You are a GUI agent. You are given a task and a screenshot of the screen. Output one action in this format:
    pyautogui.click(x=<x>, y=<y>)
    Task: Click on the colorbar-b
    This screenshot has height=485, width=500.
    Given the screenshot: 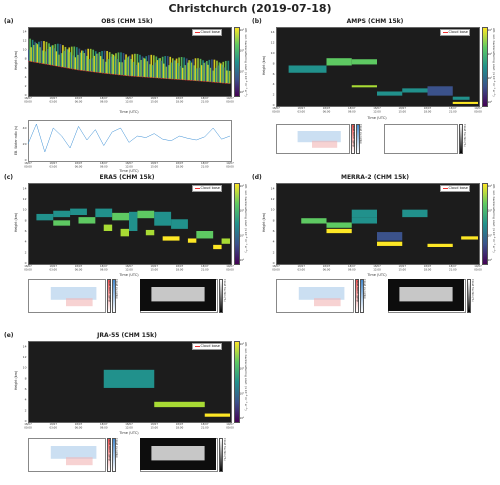 What is the action you would take?
    pyautogui.click(x=485, y=67)
    